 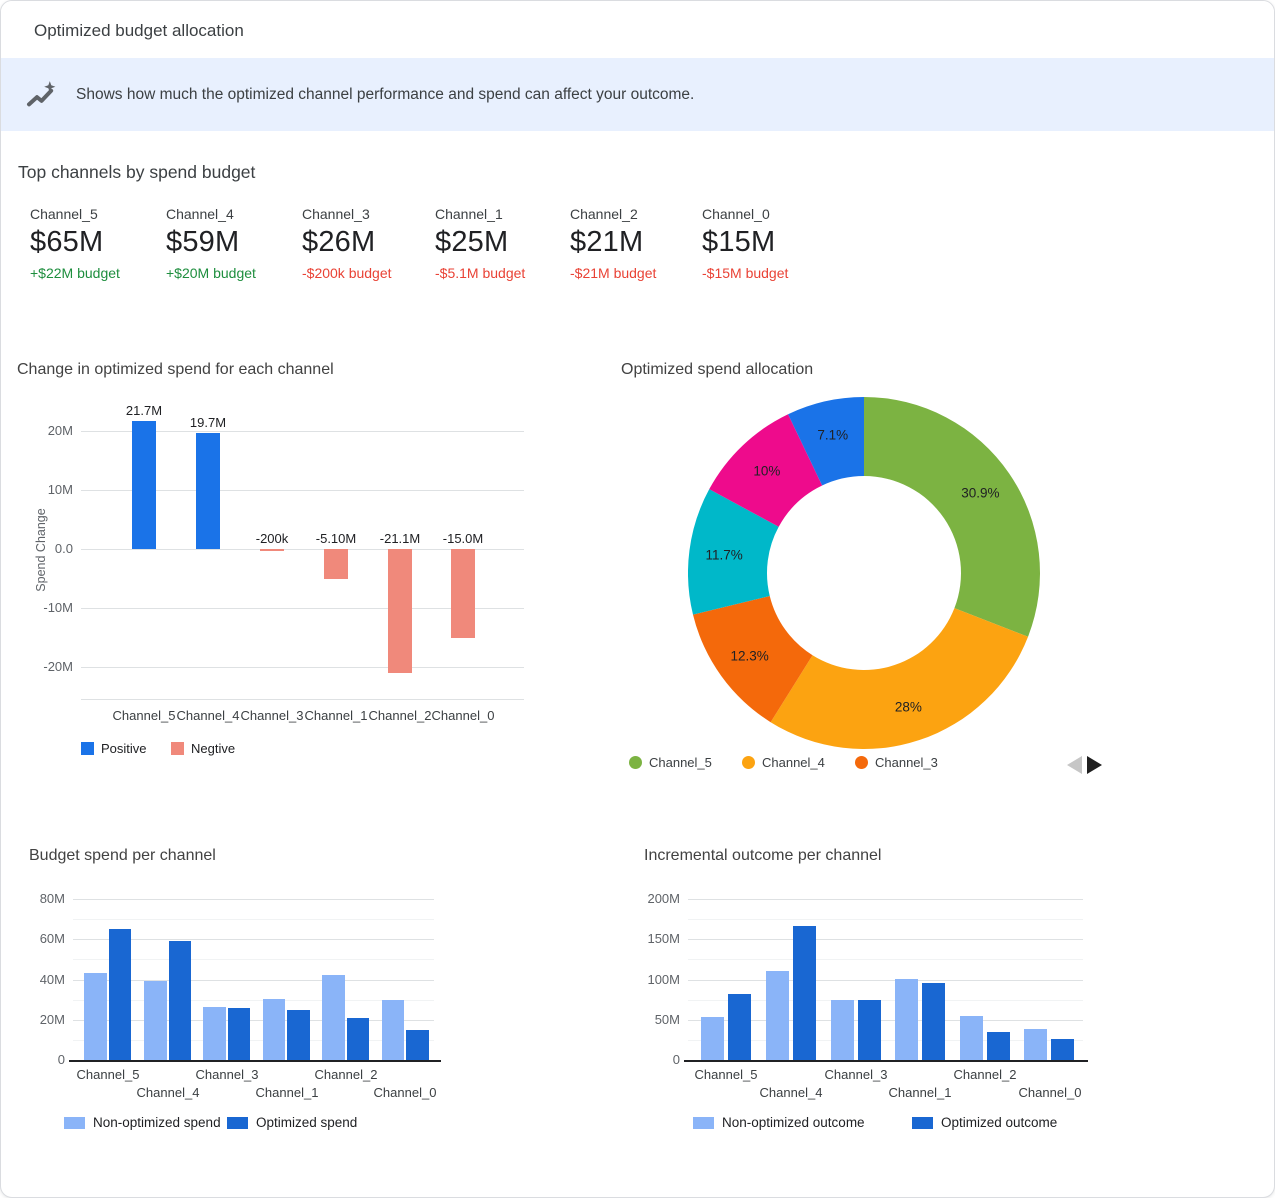 What do you see at coordinates (95, 243) in the screenshot?
I see `channel-card-channel_5: Channel_5 $65M +$22M budget` at bounding box center [95, 243].